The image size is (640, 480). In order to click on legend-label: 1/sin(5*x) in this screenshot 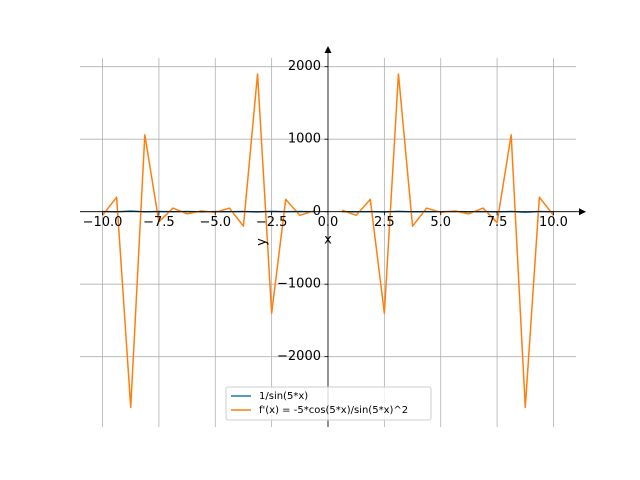, I will do `click(283, 396)`.